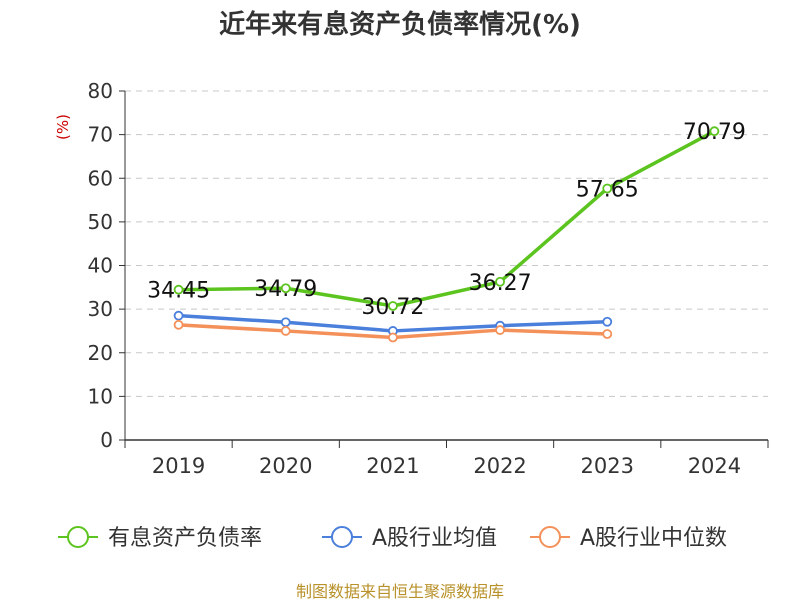 The width and height of the screenshot is (800, 602). What do you see at coordinates (607, 466) in the screenshot?
I see `x-tick-label: 2023` at bounding box center [607, 466].